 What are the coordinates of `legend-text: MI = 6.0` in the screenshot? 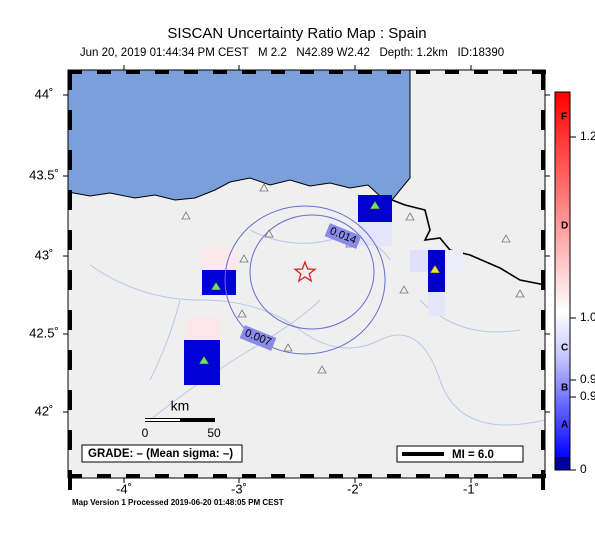 It's located at (473, 455).